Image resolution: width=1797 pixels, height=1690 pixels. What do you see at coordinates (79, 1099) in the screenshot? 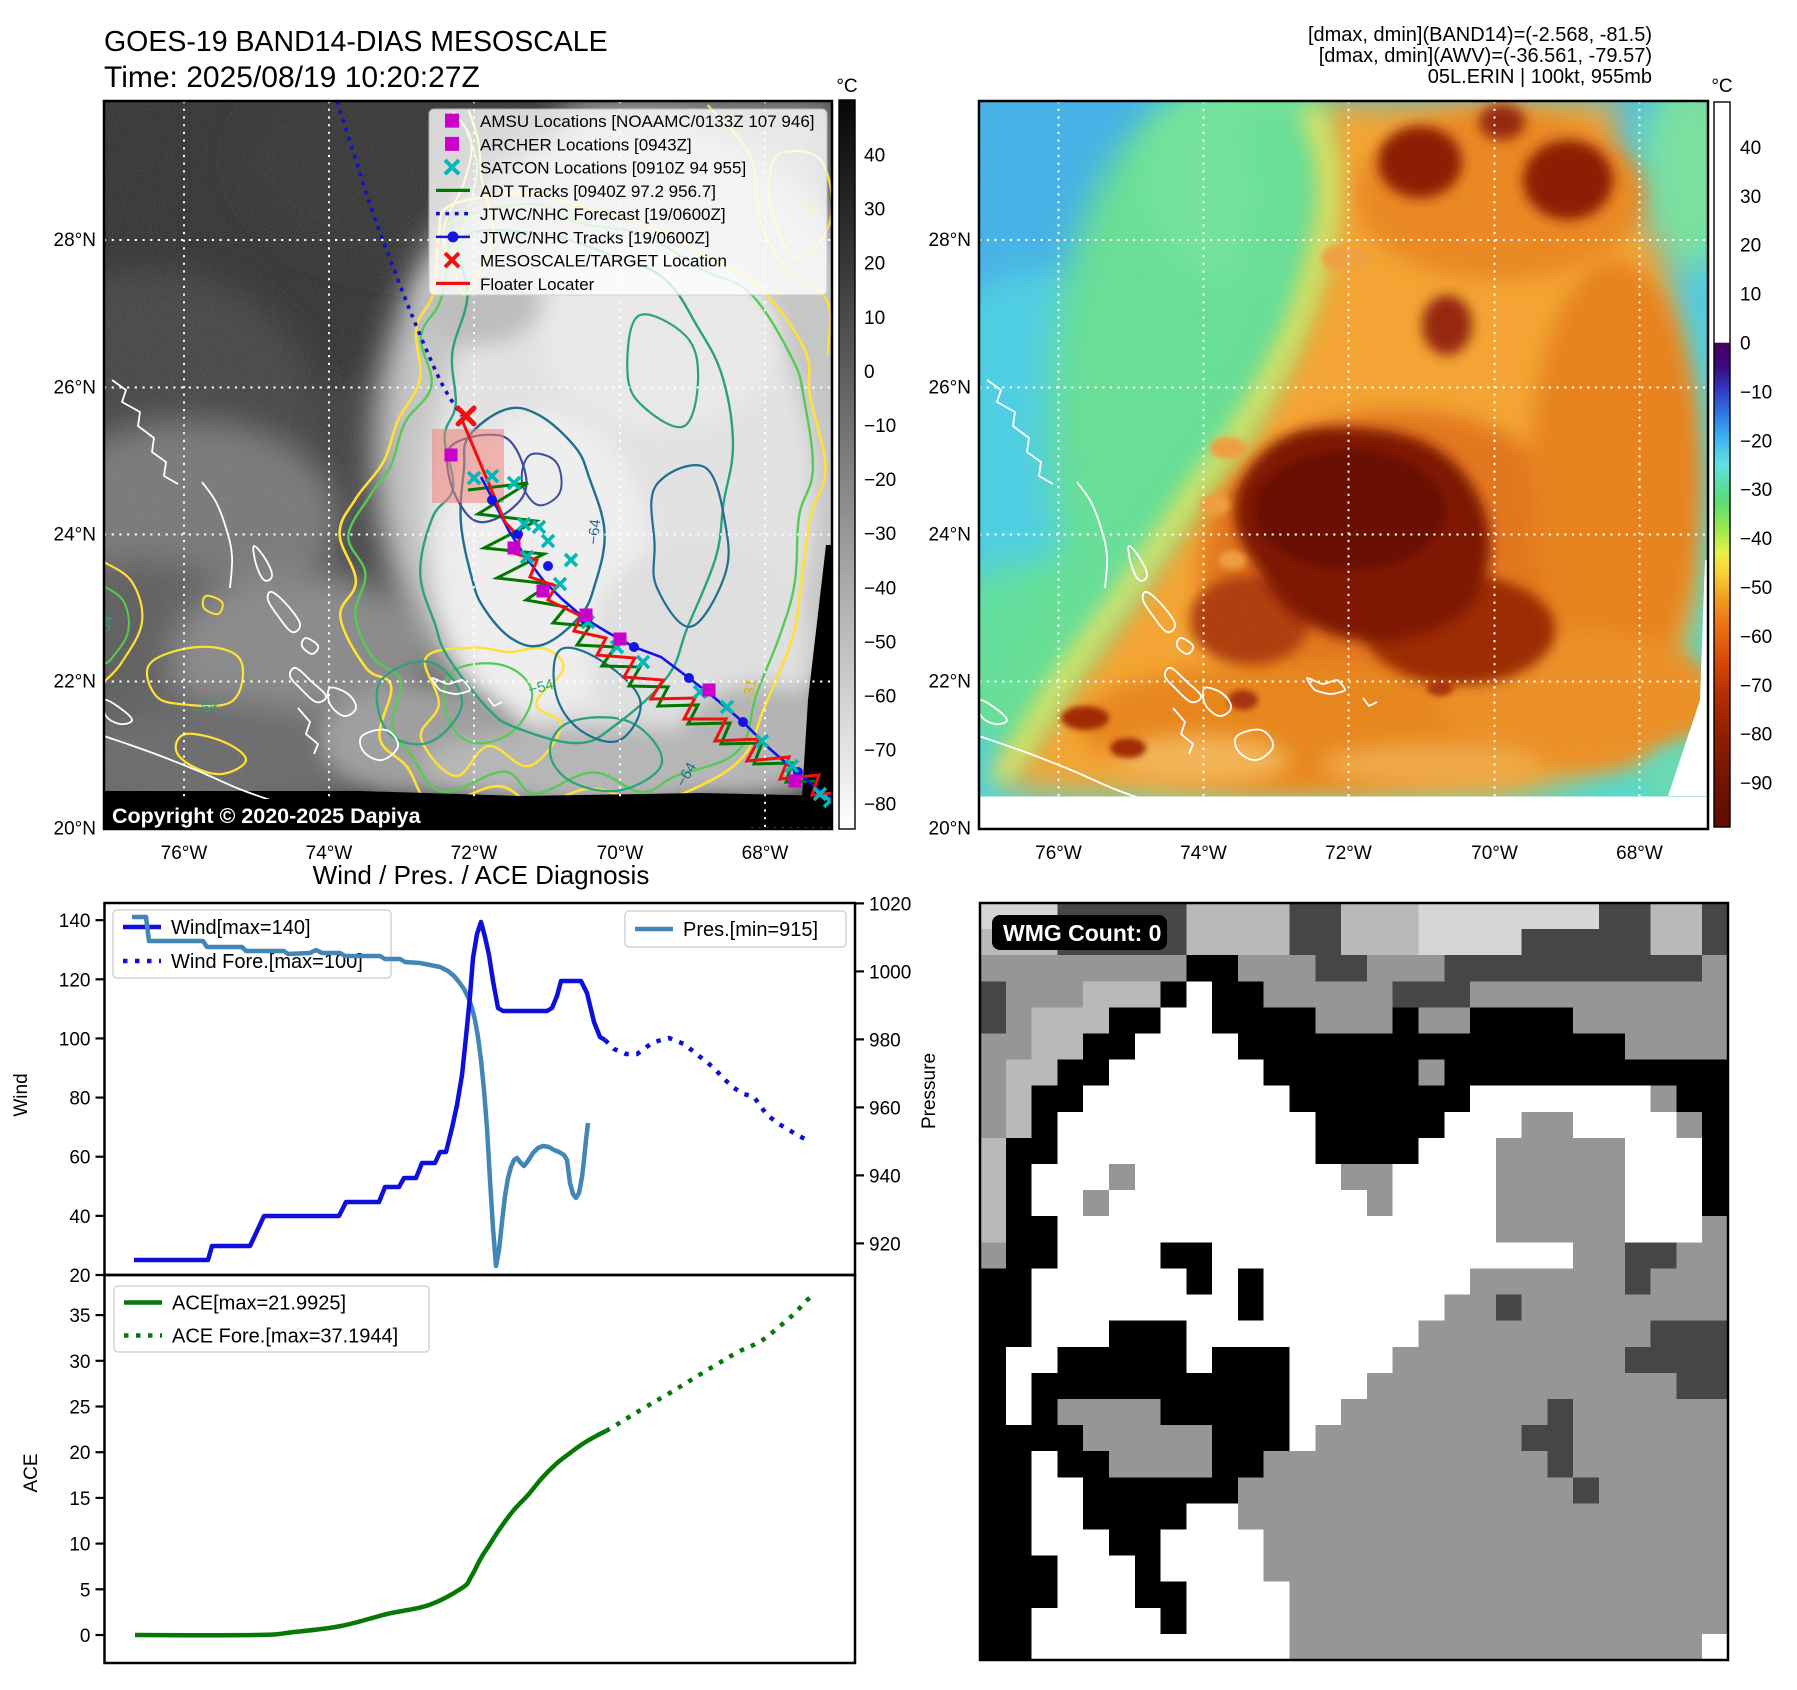
I see `svg-text: 80` at bounding box center [79, 1099].